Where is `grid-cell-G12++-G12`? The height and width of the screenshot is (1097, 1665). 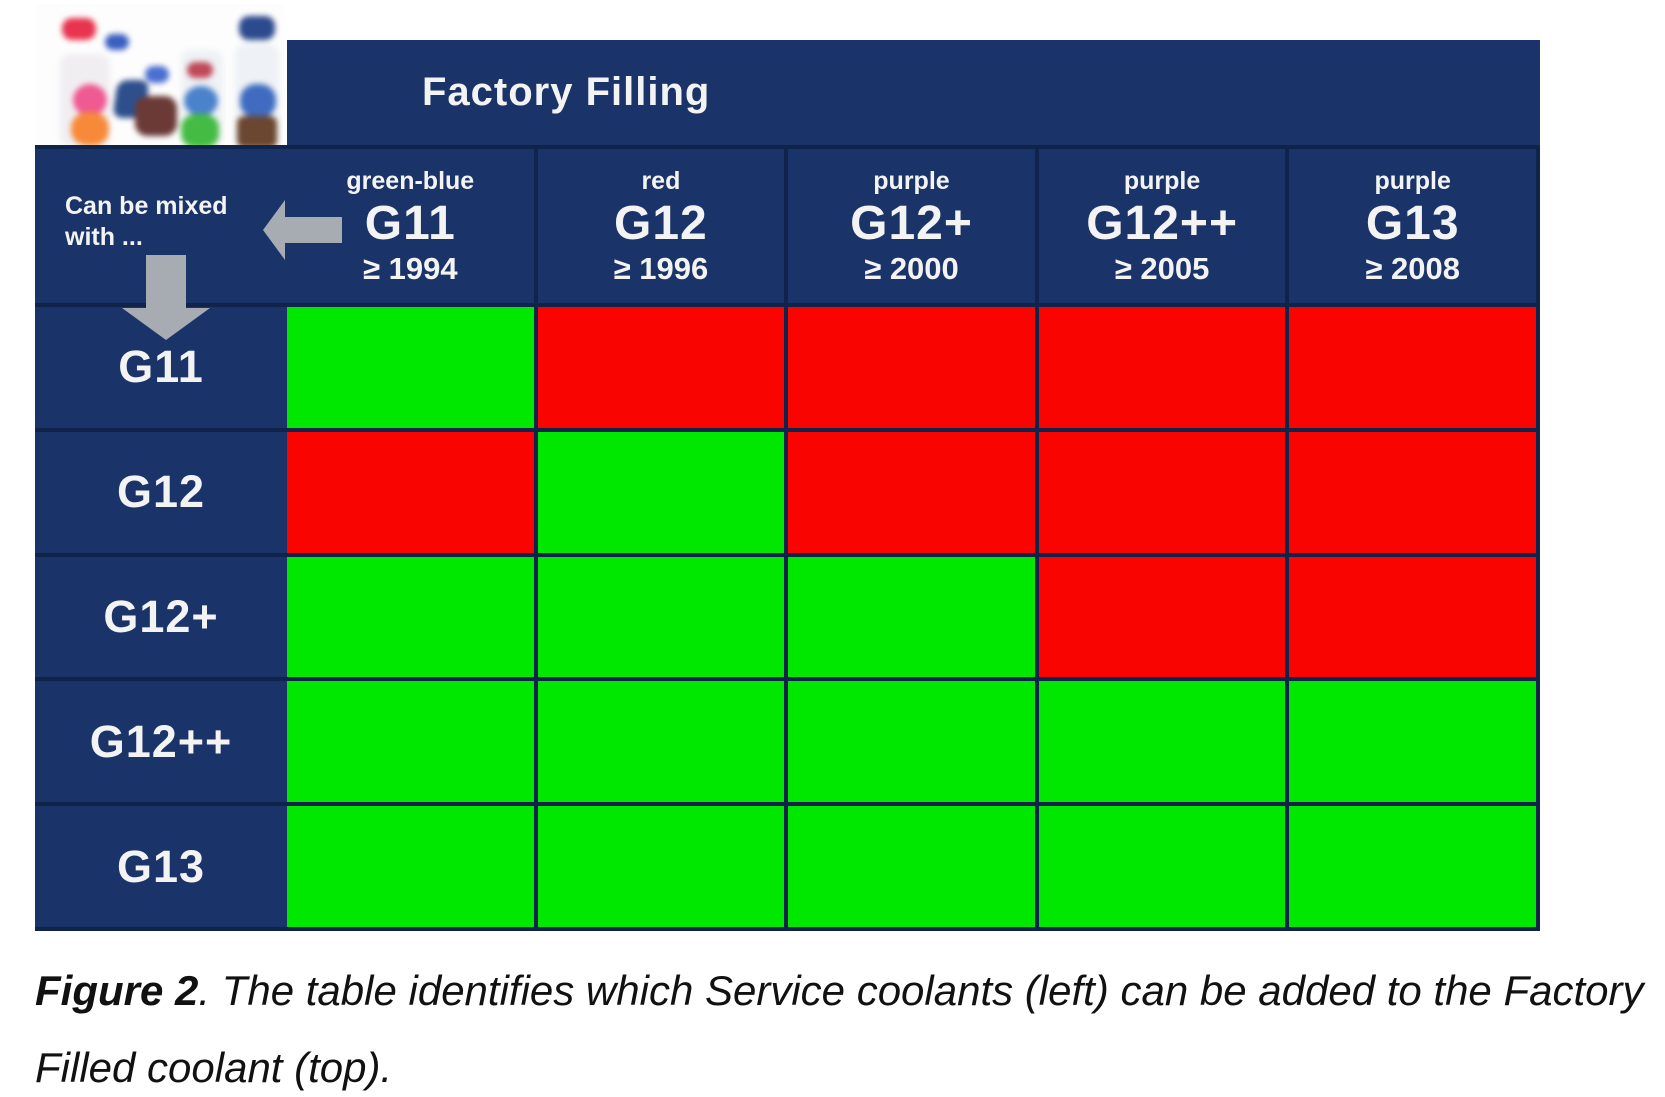 grid-cell-G12++-G12 is located at coordinates (661, 742).